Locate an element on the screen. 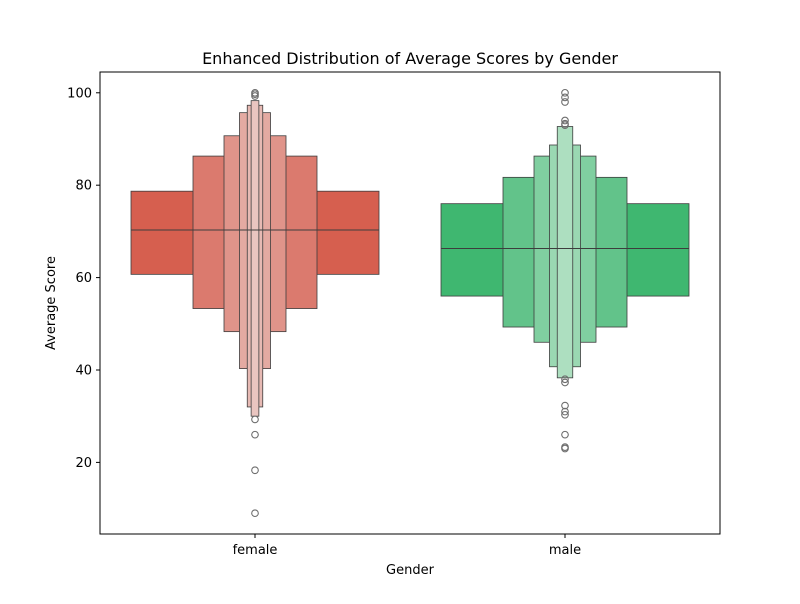 The height and width of the screenshot is (604, 800). y-axis: 20 40 60 80 100 is located at coordinates (83, 278).